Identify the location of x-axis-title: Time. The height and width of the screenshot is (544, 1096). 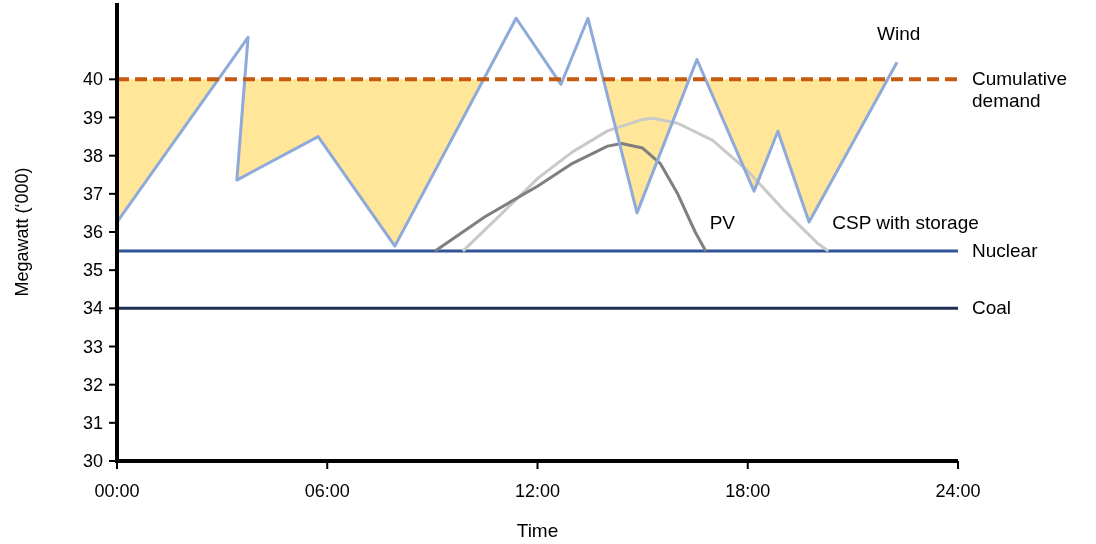
(537, 530).